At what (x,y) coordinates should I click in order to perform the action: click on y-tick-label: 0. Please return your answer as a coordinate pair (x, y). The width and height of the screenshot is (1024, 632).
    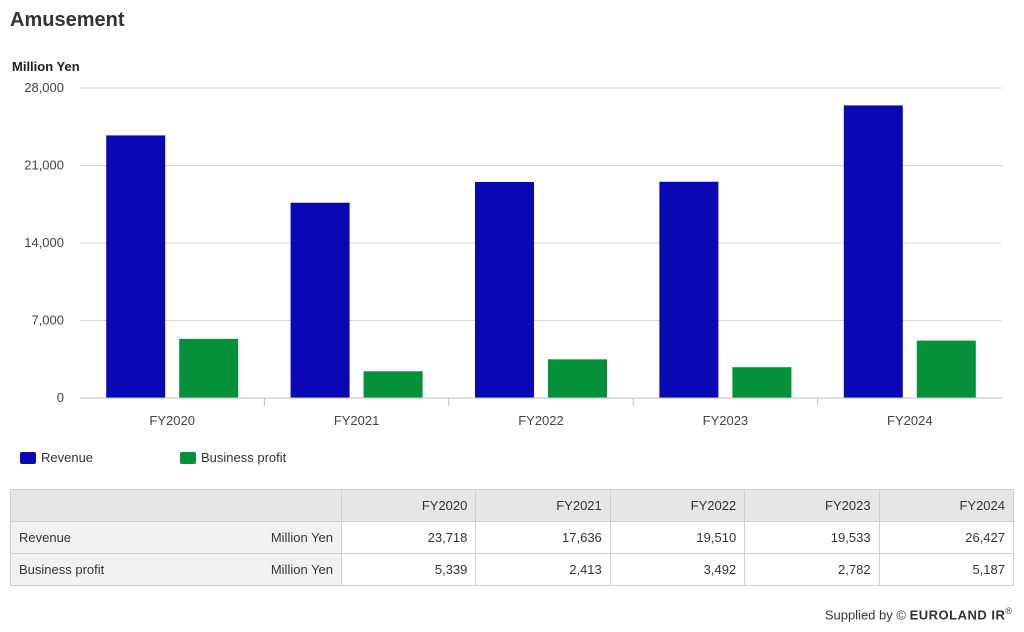
    Looking at the image, I should click on (60, 397).